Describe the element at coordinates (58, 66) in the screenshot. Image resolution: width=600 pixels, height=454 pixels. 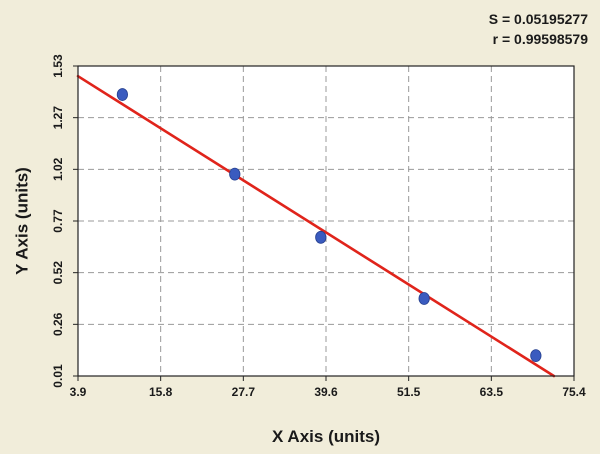
I see `y-tick-label: 1.53` at that location.